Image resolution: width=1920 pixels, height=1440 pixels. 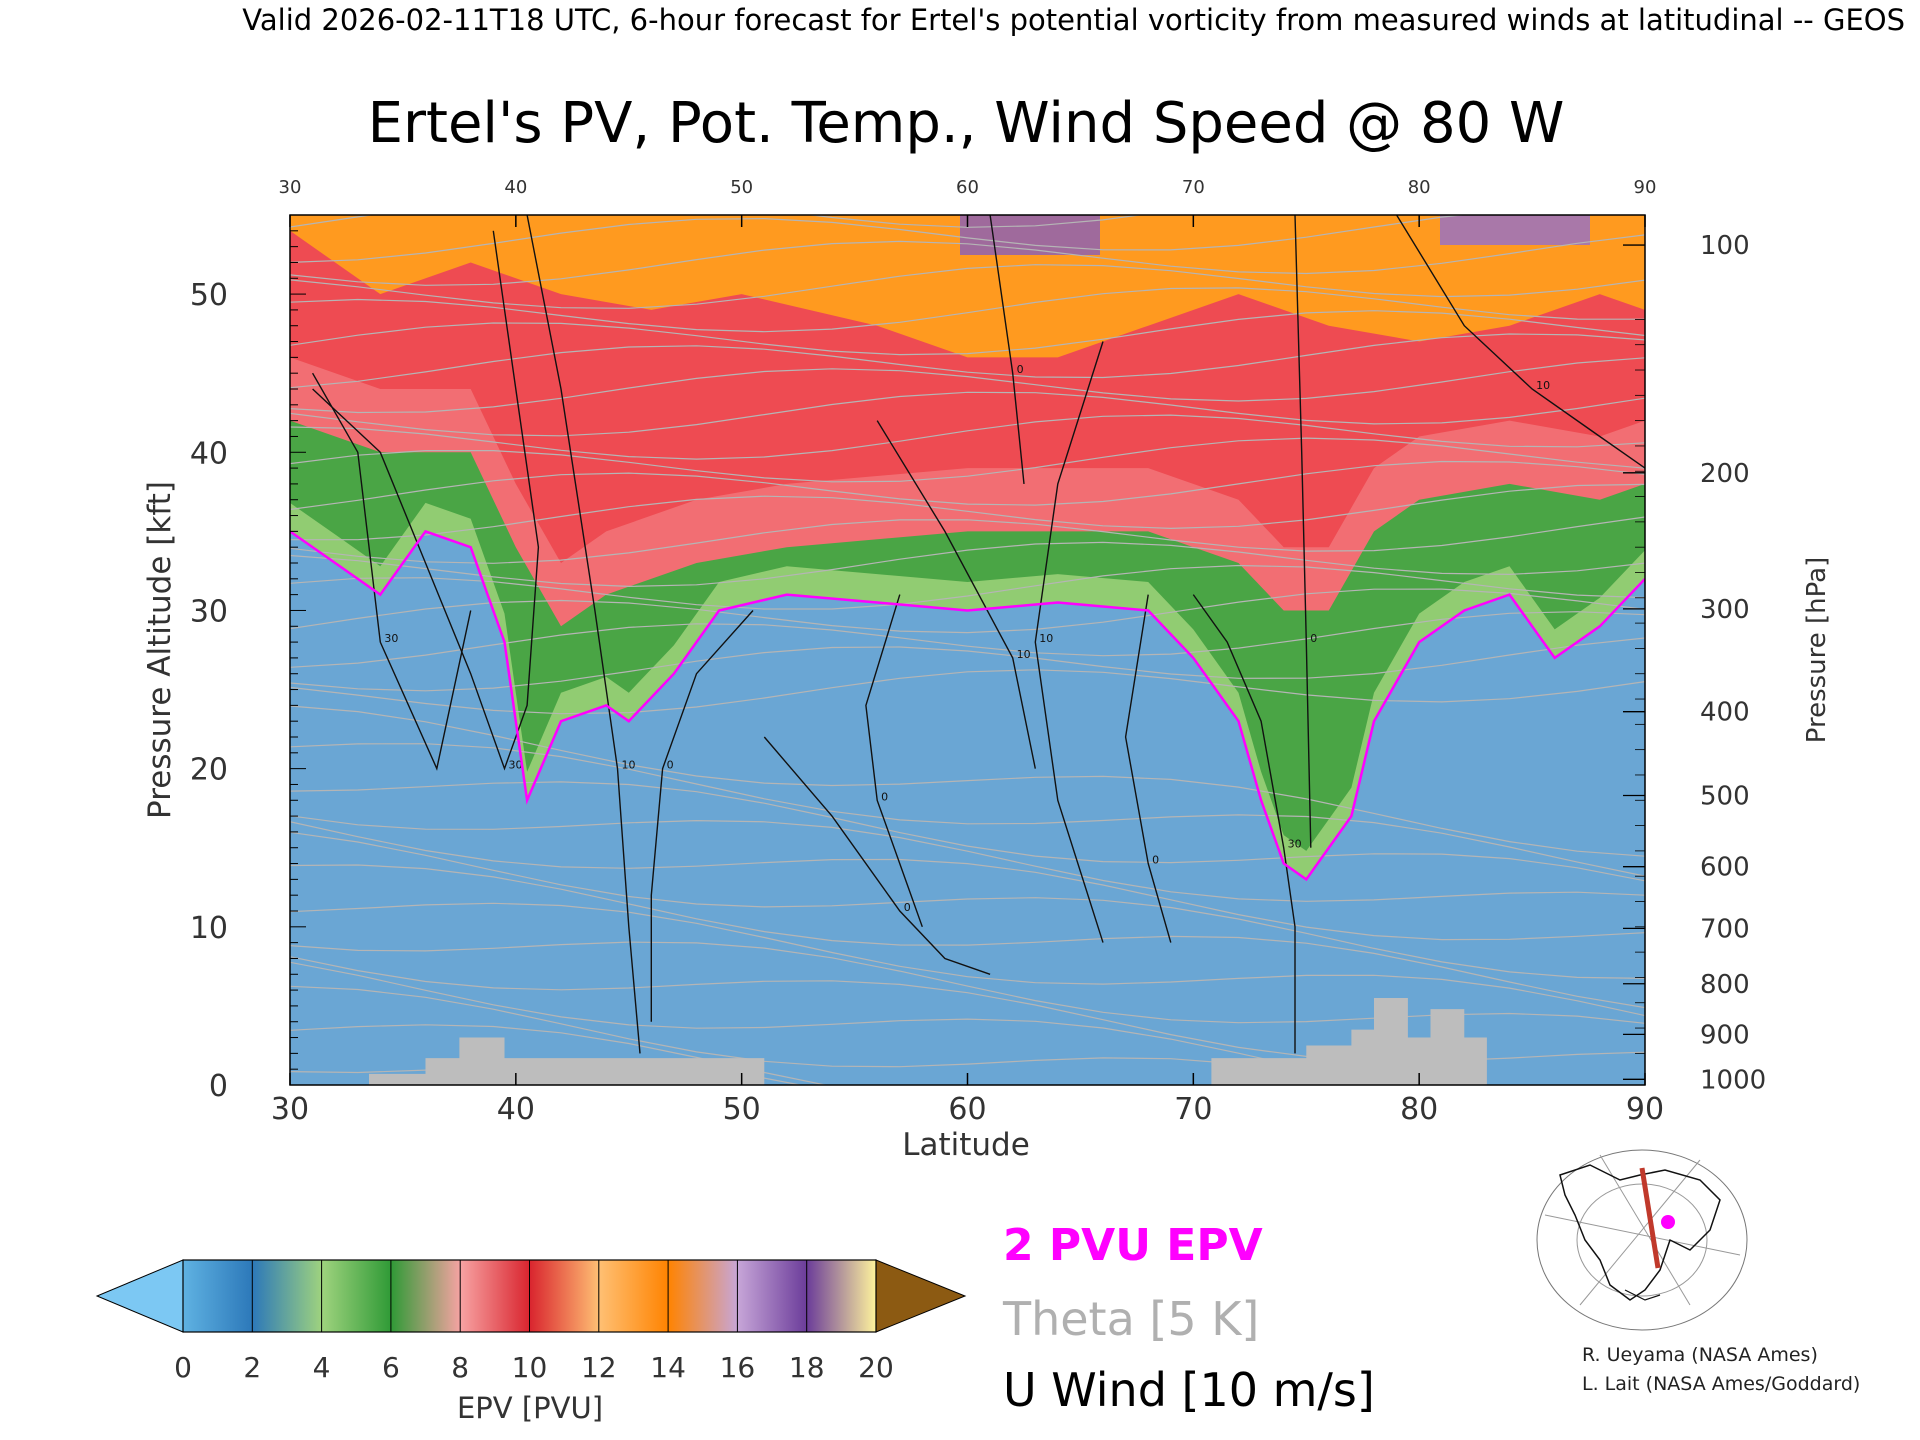 I want to click on x-tick-label-top: 50, so click(x=741, y=187).